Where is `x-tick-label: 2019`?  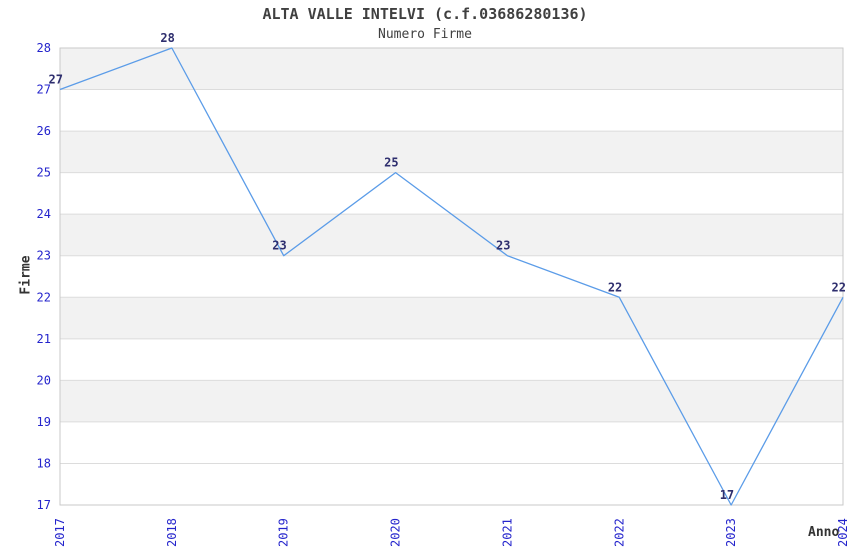
x-tick-label: 2019 is located at coordinates (284, 532).